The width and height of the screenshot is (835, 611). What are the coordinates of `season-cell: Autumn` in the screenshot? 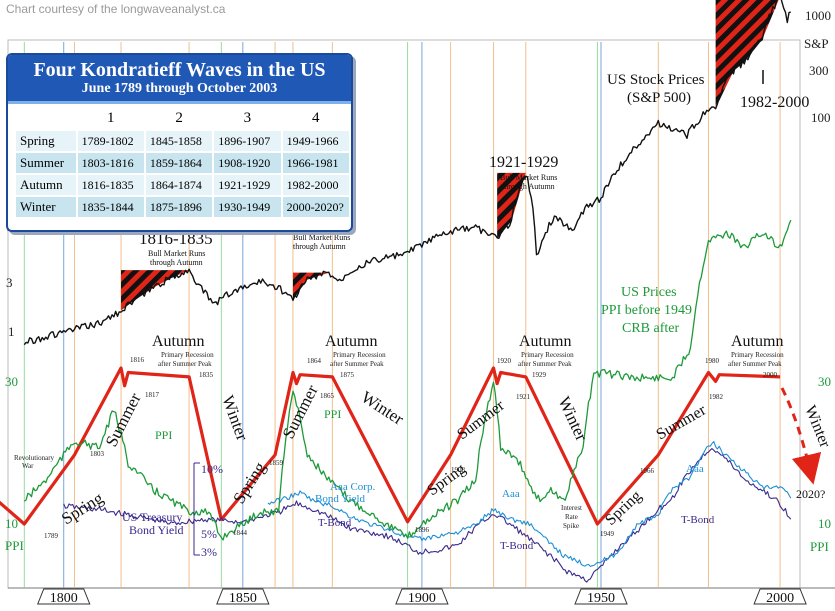 It's located at (46, 185).